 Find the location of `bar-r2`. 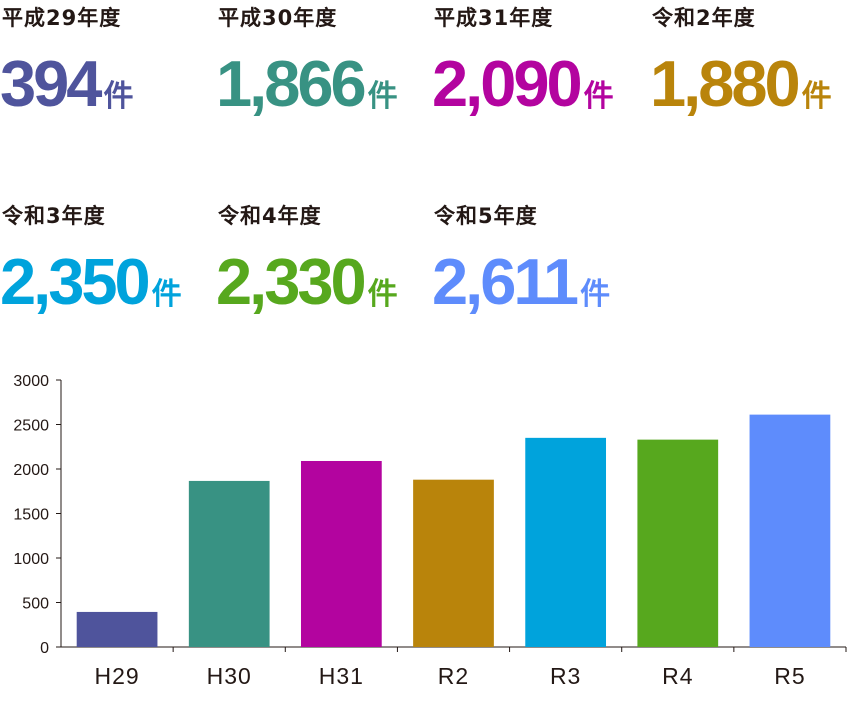

bar-r2 is located at coordinates (453, 563).